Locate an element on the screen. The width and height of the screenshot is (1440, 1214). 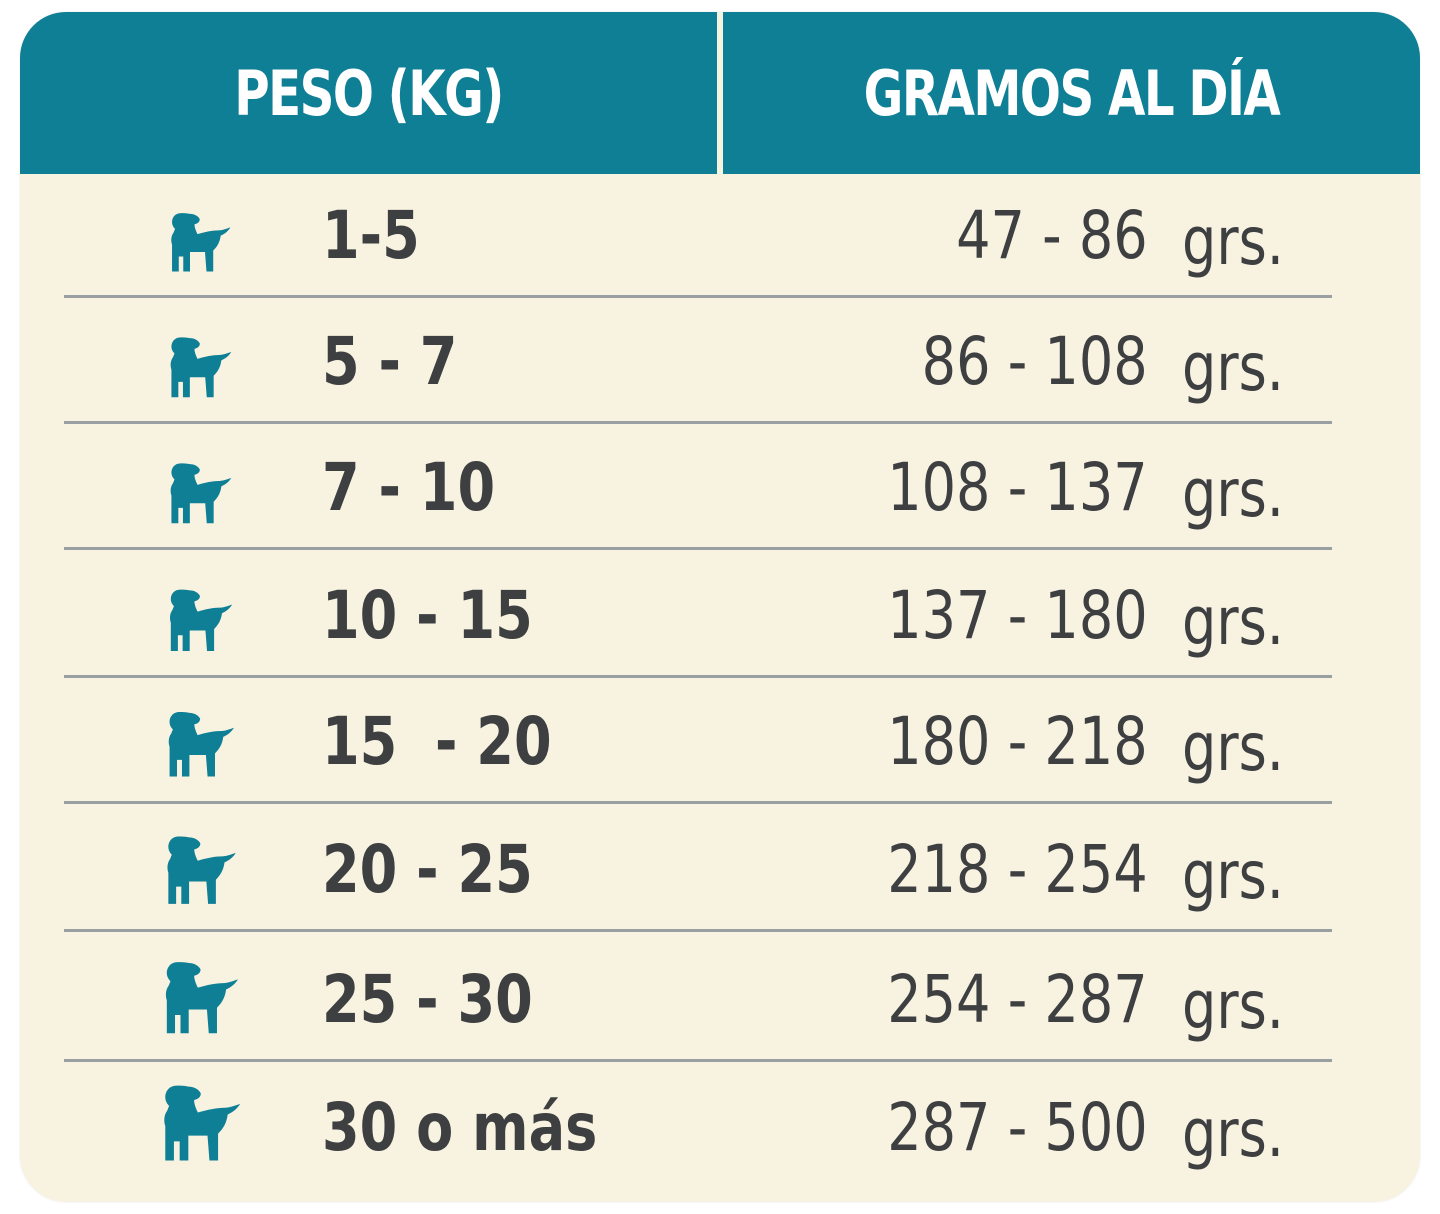
header-weight: PESO (KG) is located at coordinates (369, 93).